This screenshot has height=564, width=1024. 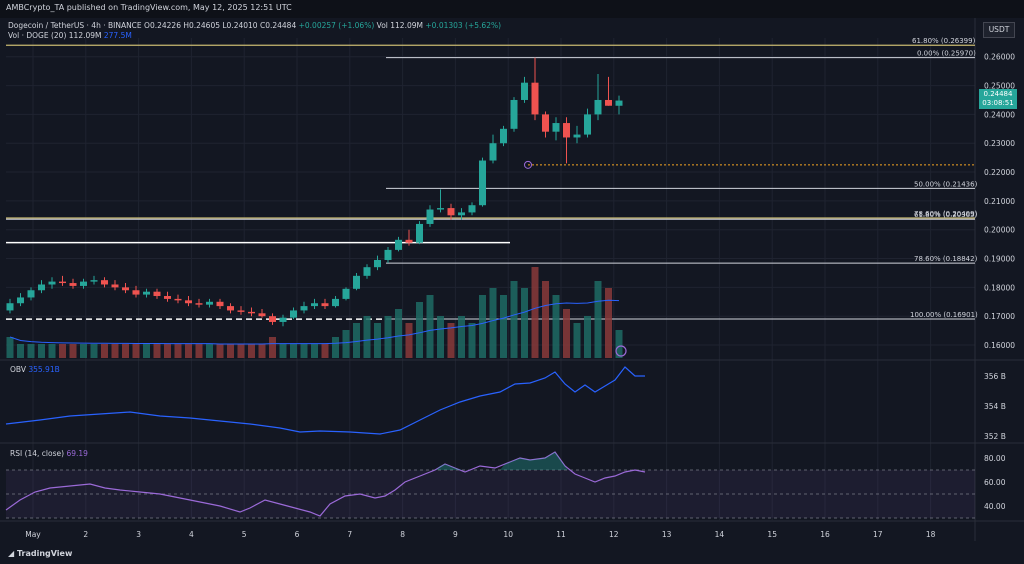 What do you see at coordinates (336, 25) in the screenshot?
I see `symbol-change: +0.00257 (+1.06%)` at bounding box center [336, 25].